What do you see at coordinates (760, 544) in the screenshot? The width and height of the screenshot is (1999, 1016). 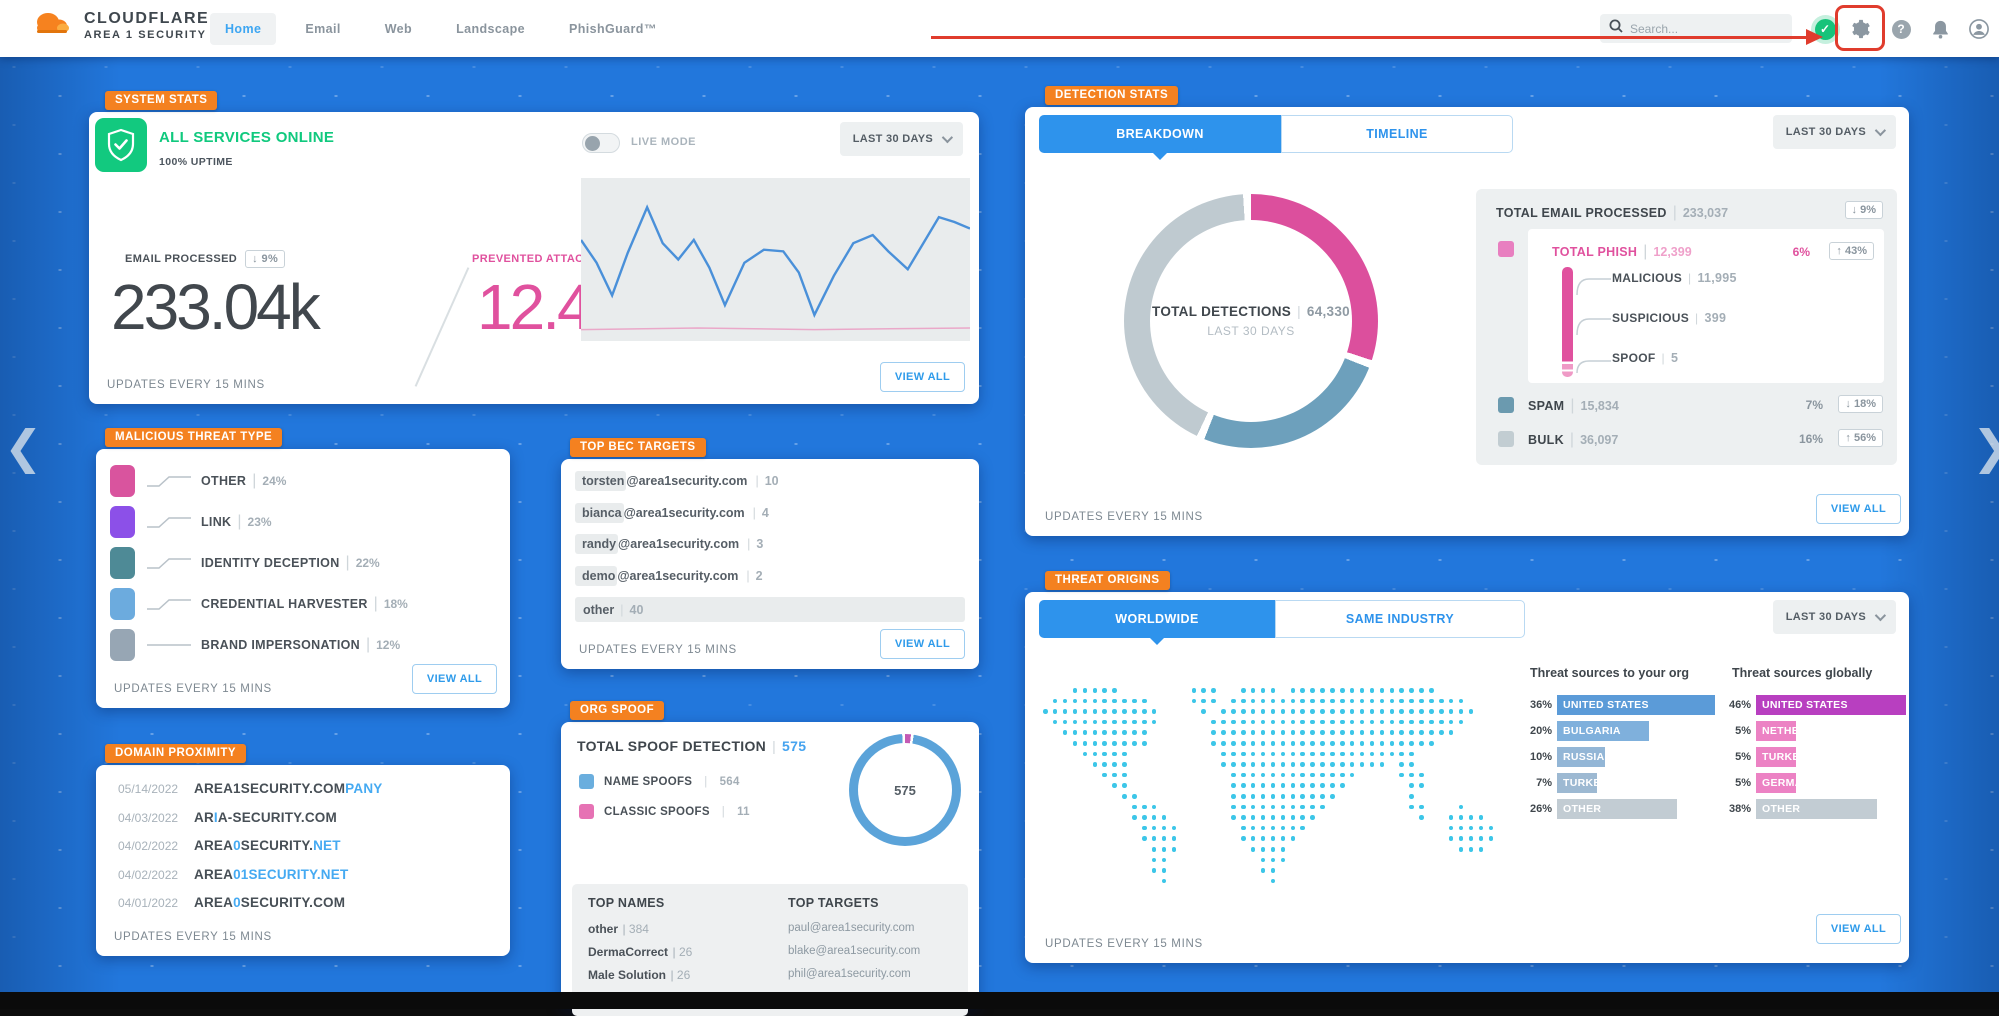 I see `bec-target-count: 3` at bounding box center [760, 544].